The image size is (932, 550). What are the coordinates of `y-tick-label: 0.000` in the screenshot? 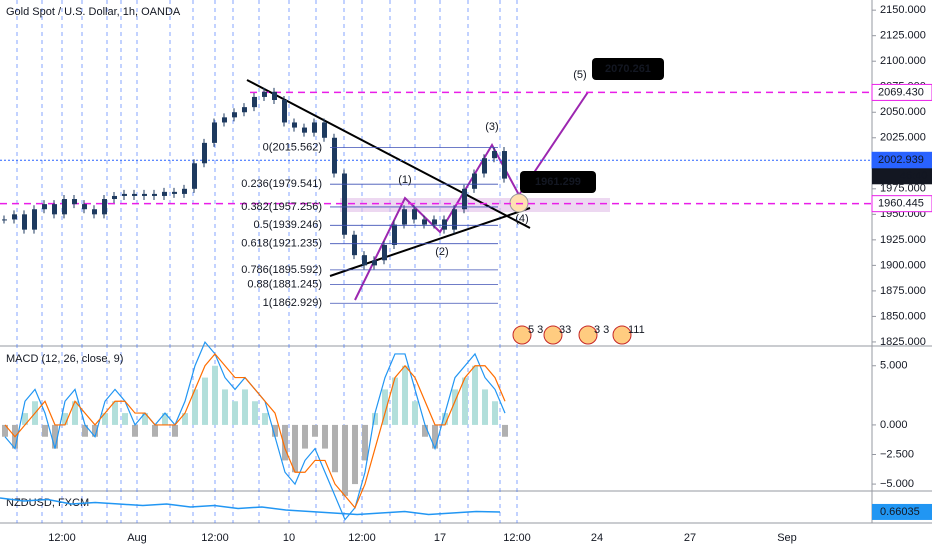 It's located at (894, 425).